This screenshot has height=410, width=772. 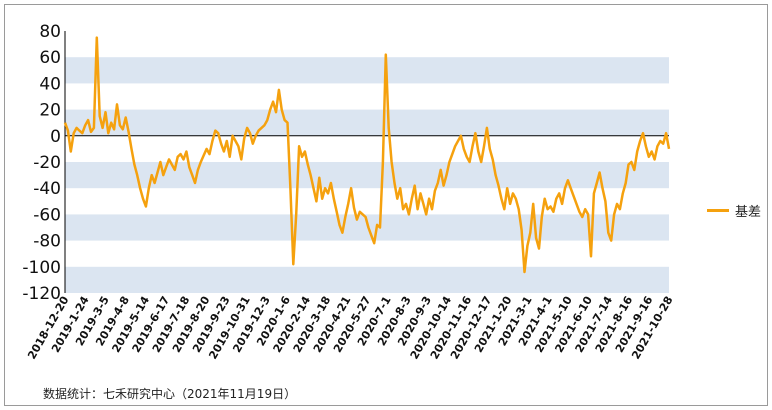 I want to click on y-tick-label: 80, so click(x=50, y=32).